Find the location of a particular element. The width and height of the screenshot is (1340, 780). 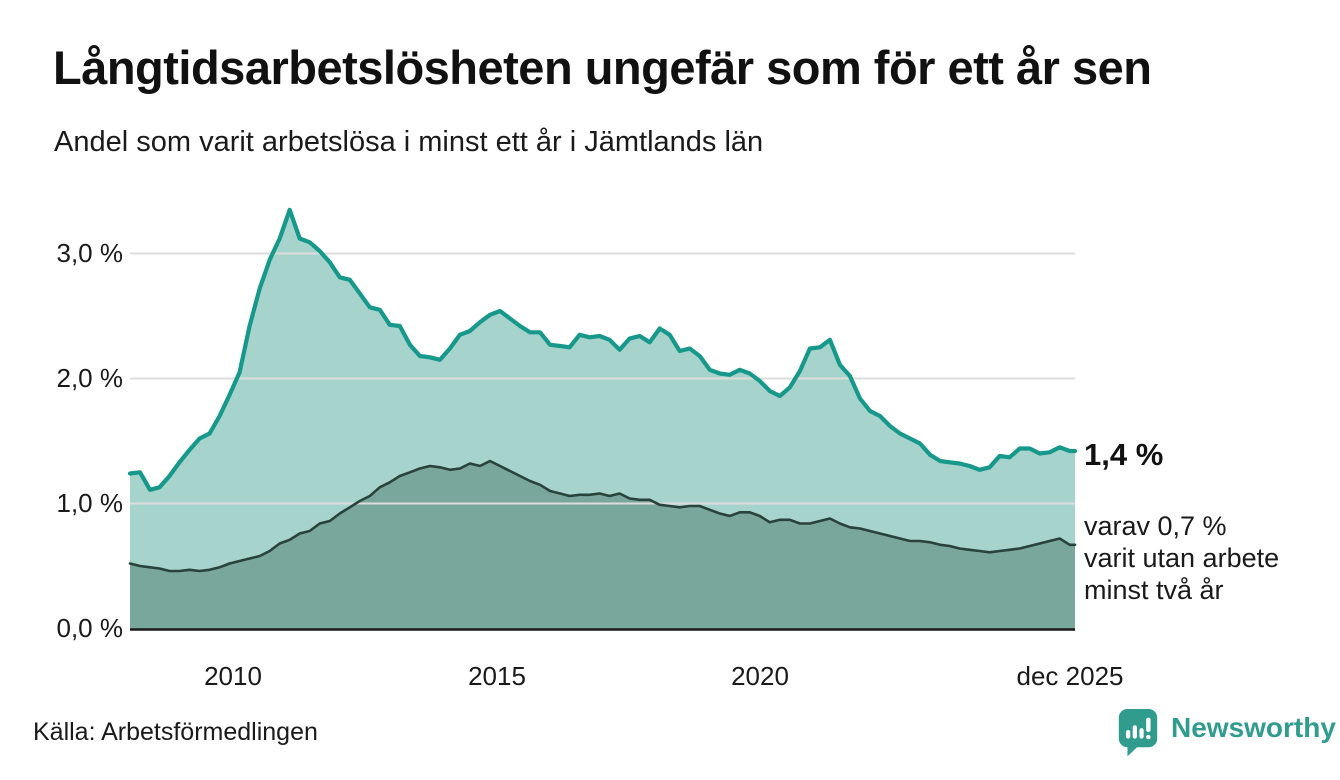

x-tick-label: 2010 is located at coordinates (233, 676).